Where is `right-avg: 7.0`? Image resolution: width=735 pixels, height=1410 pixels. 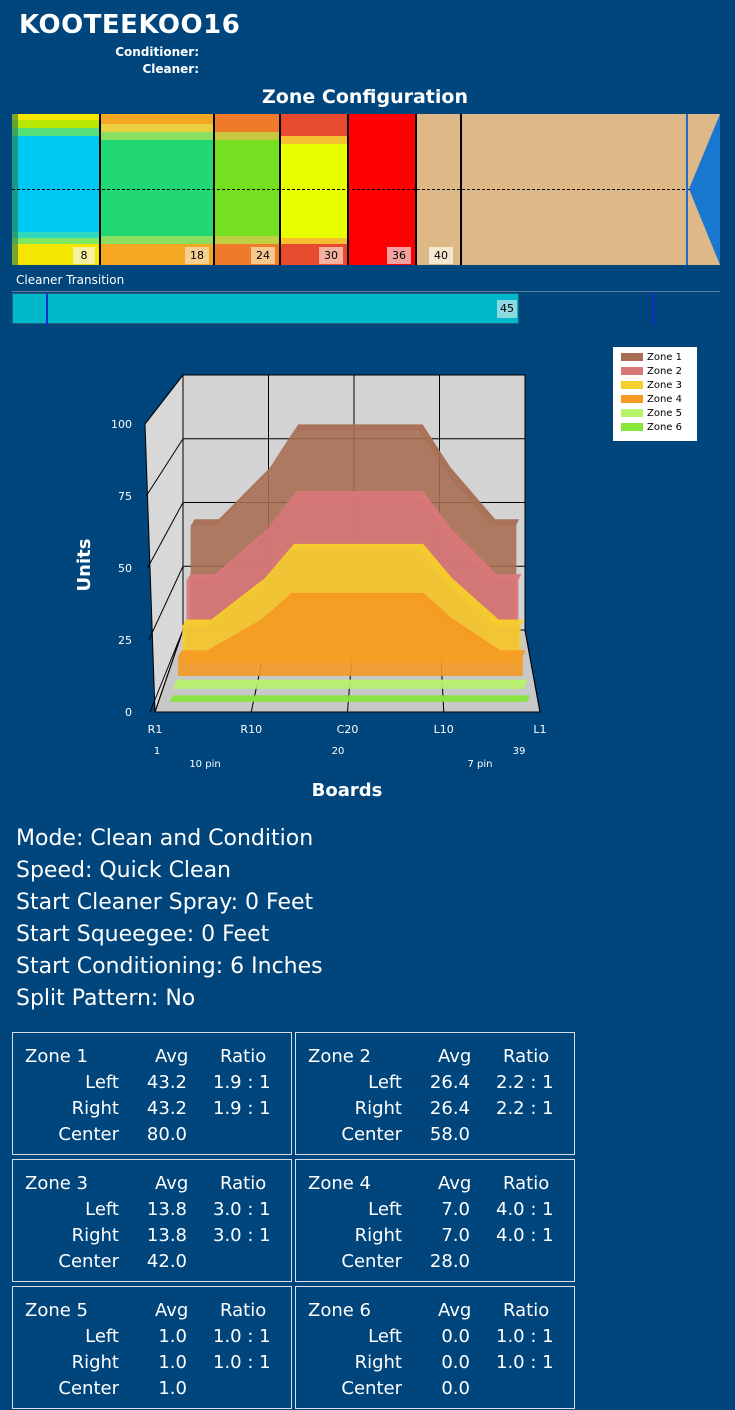 right-avg: 7.0 is located at coordinates (455, 1235).